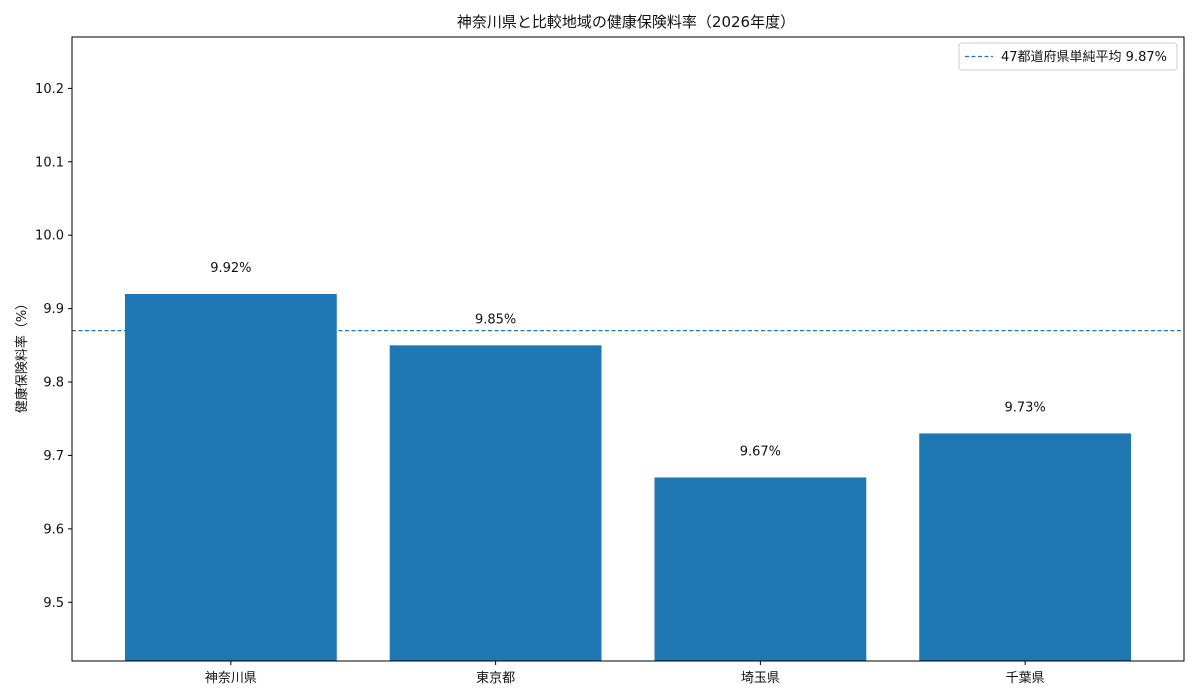 This screenshot has height=700, width=1200. Describe the element at coordinates (49, 162) in the screenshot. I see `y-tick-label-6: 10.1` at that location.